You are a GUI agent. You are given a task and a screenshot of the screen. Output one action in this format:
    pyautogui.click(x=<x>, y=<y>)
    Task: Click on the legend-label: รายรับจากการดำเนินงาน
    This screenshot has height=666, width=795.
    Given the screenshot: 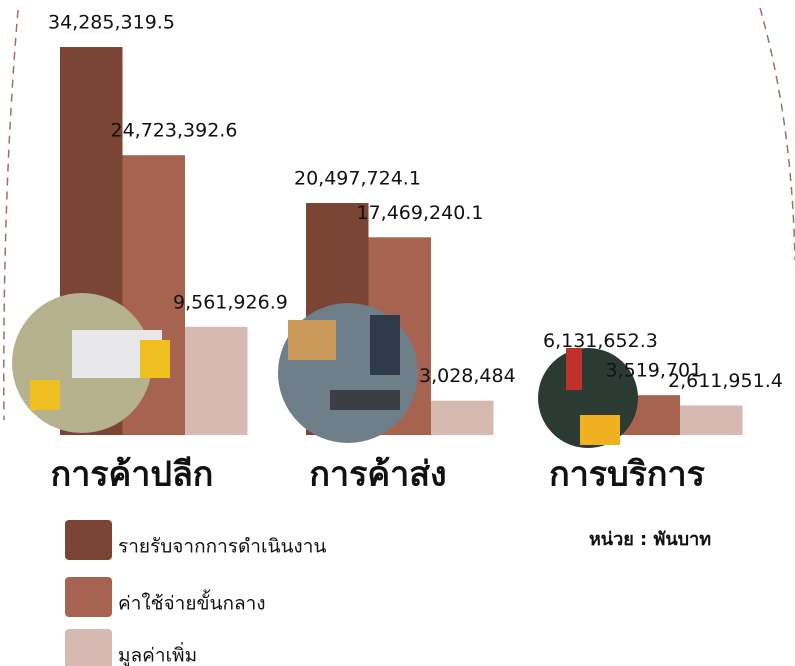 What is the action you would take?
    pyautogui.click(x=222, y=547)
    